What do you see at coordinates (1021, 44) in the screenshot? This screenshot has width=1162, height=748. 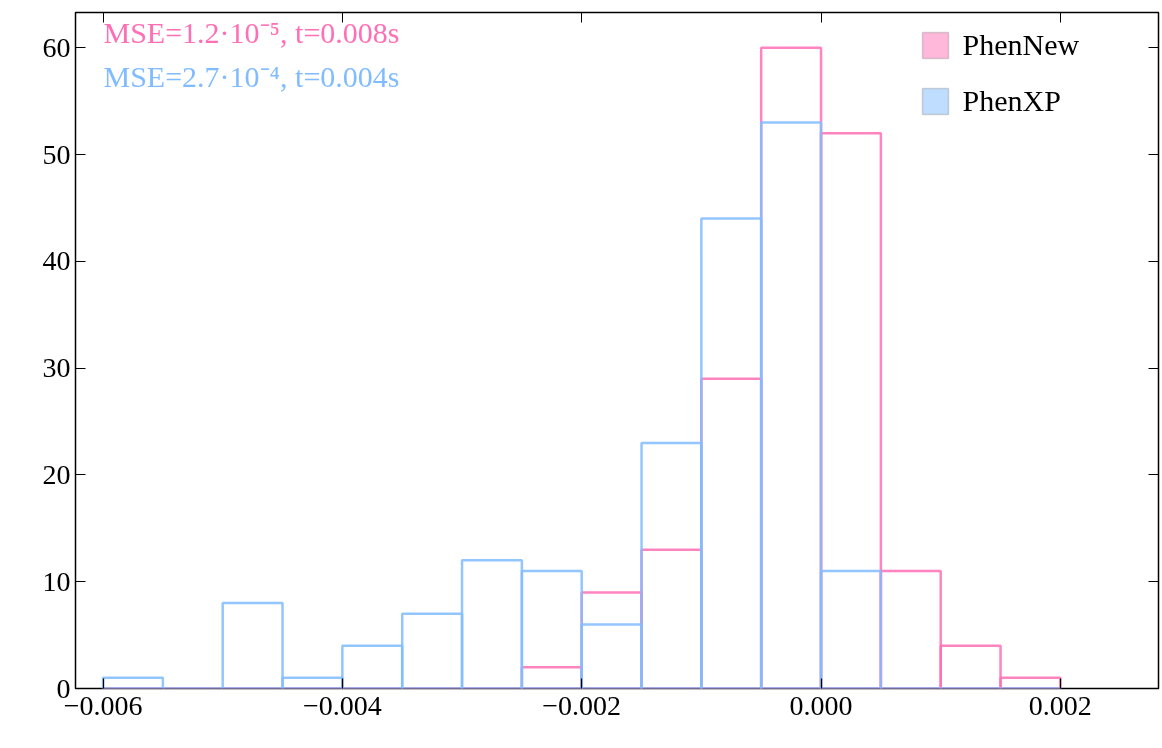 I see `legend-label: PhenNew` at bounding box center [1021, 44].